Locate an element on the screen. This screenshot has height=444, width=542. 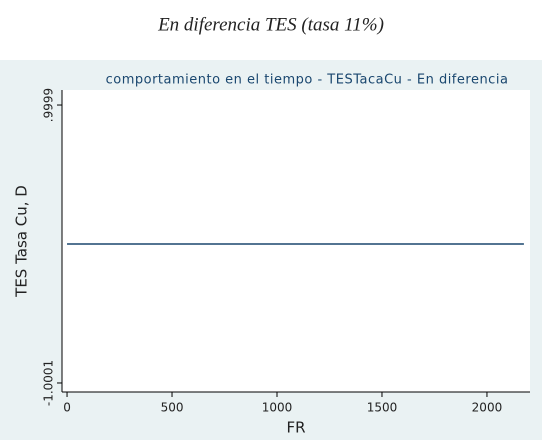
x-tick-label: 500 is located at coordinates (172, 408).